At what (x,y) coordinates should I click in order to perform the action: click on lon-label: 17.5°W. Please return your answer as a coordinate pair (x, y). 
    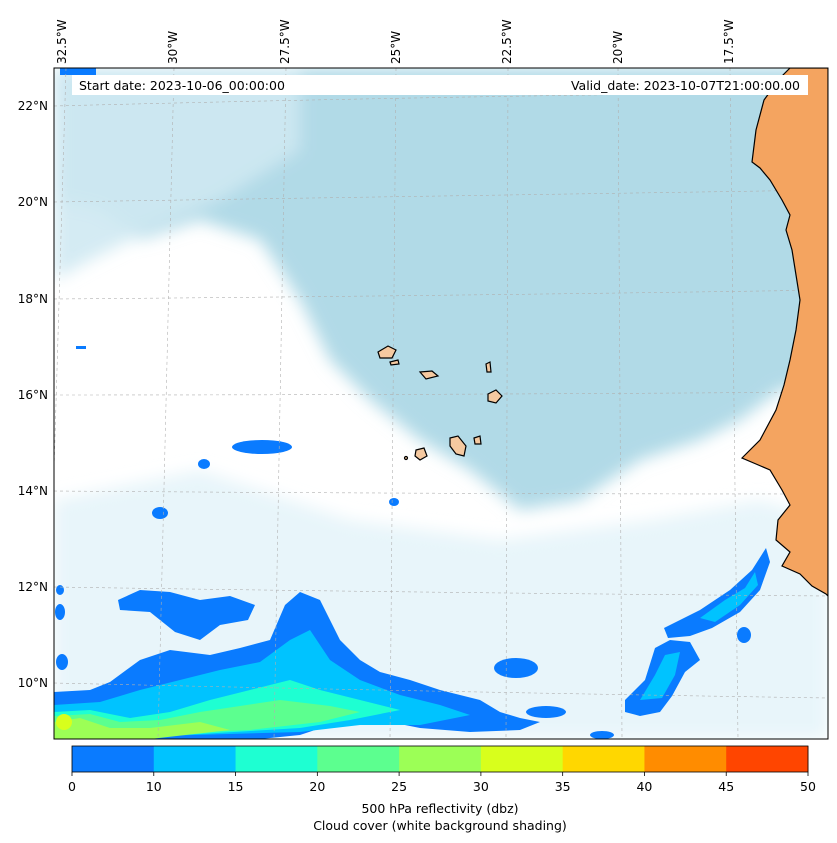
    Looking at the image, I should click on (729, 41).